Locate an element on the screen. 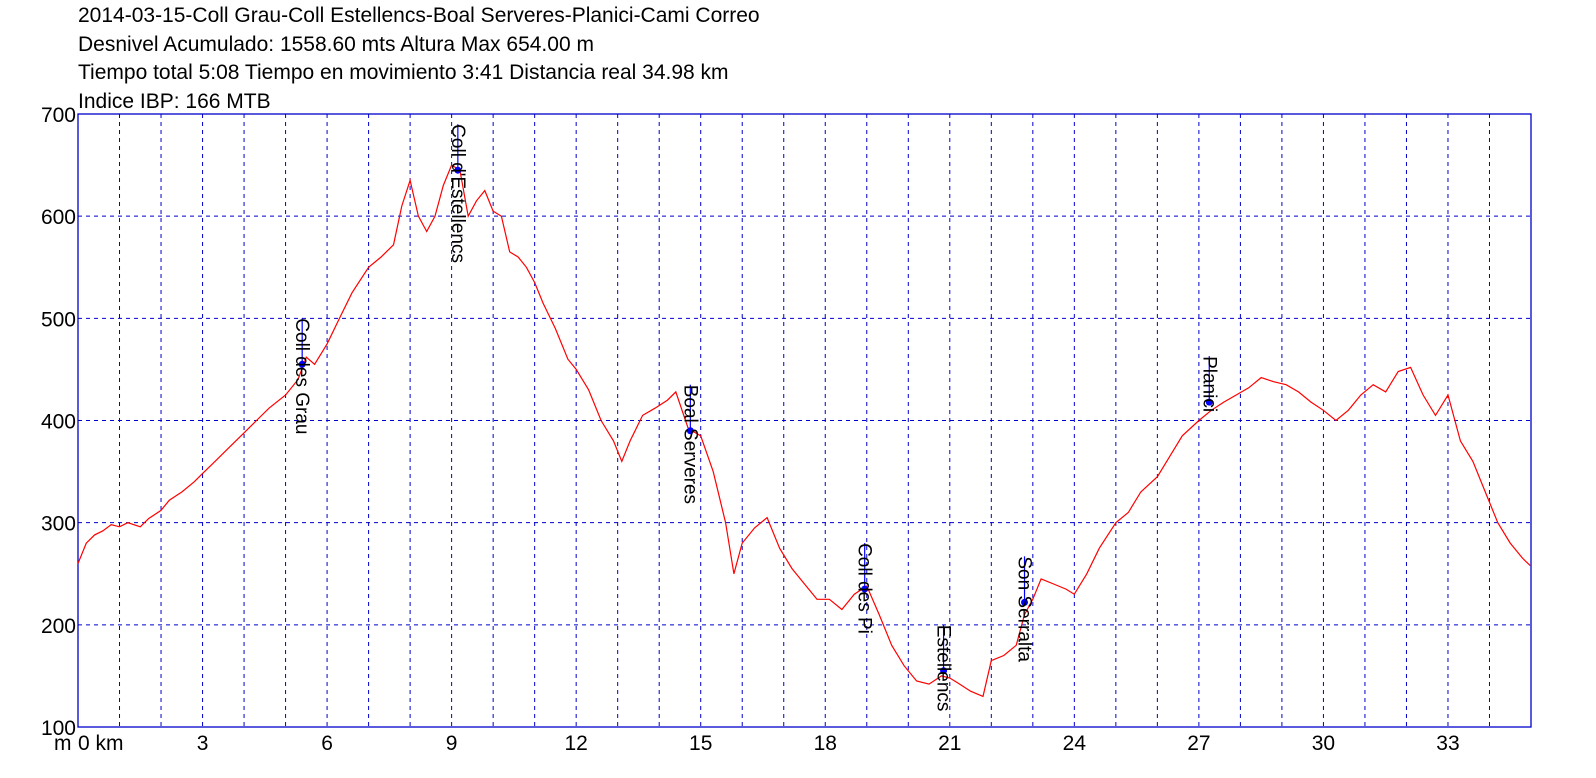 The width and height of the screenshot is (1596, 778). waypoint: Estellencs is located at coordinates (943, 668).